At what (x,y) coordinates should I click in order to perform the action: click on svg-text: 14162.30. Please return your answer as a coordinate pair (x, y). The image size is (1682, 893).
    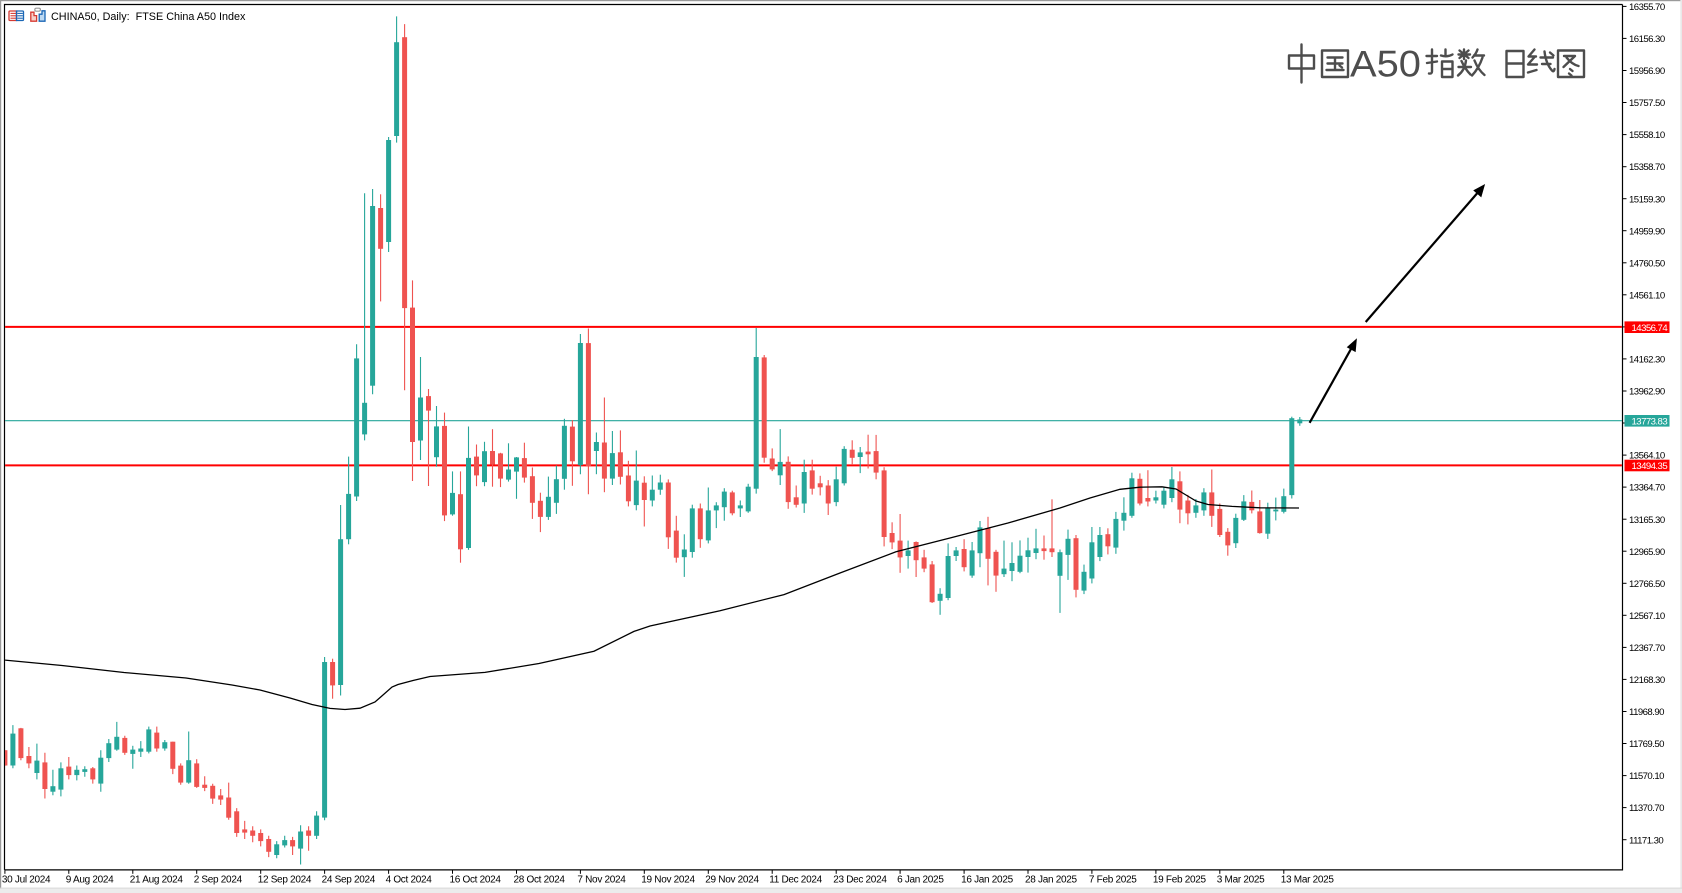
    Looking at the image, I should click on (1647, 360).